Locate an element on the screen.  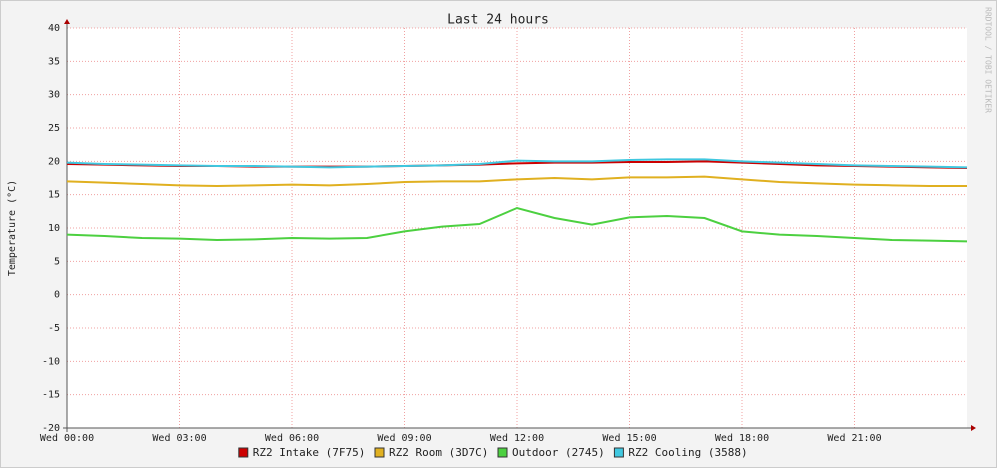
watermark: RRDTOOL / TOBI OETIKER is located at coordinates (988, 60).